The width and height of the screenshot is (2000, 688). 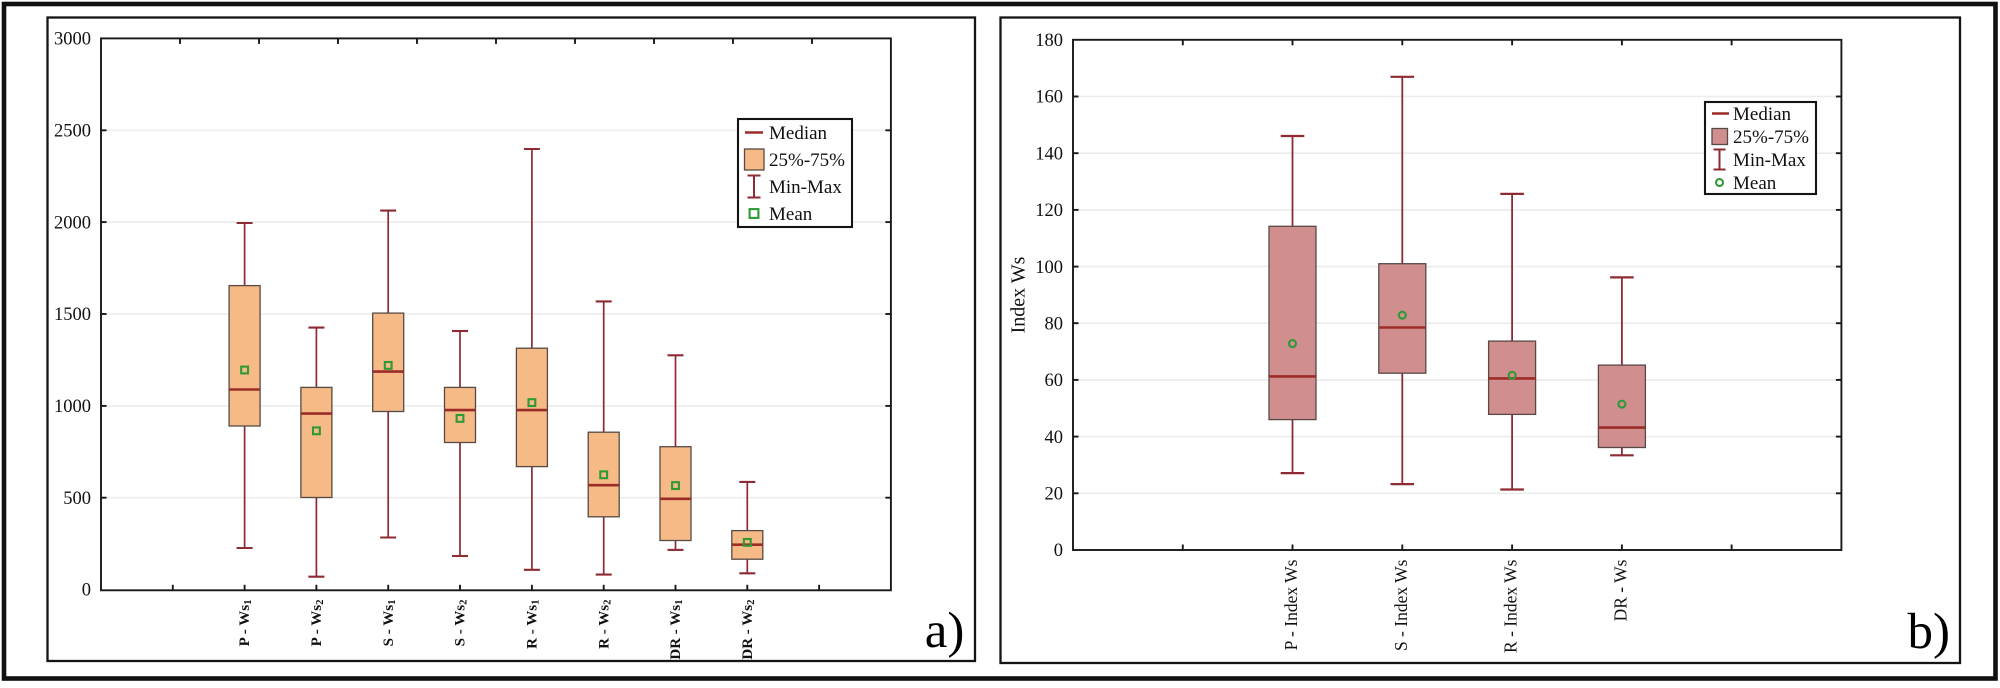 I want to click on svg-text: 140, so click(x=1049, y=154).